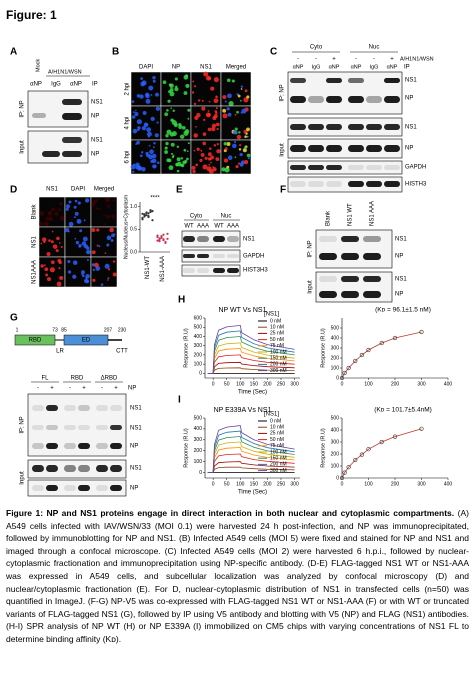 Image resolution: width=475 pixels, height=680 pixels. Describe the element at coordinates (278, 459) in the screenshot. I see `legend-label: 150 nM` at that location.